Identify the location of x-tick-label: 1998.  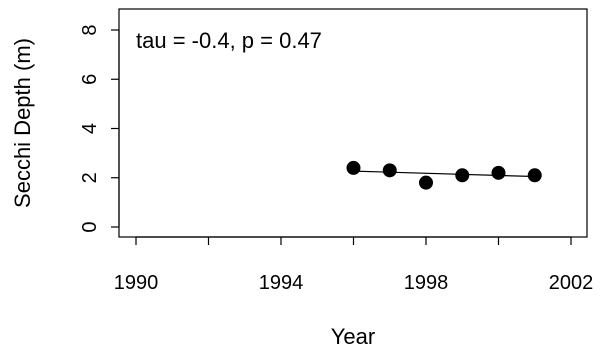
(426, 283).